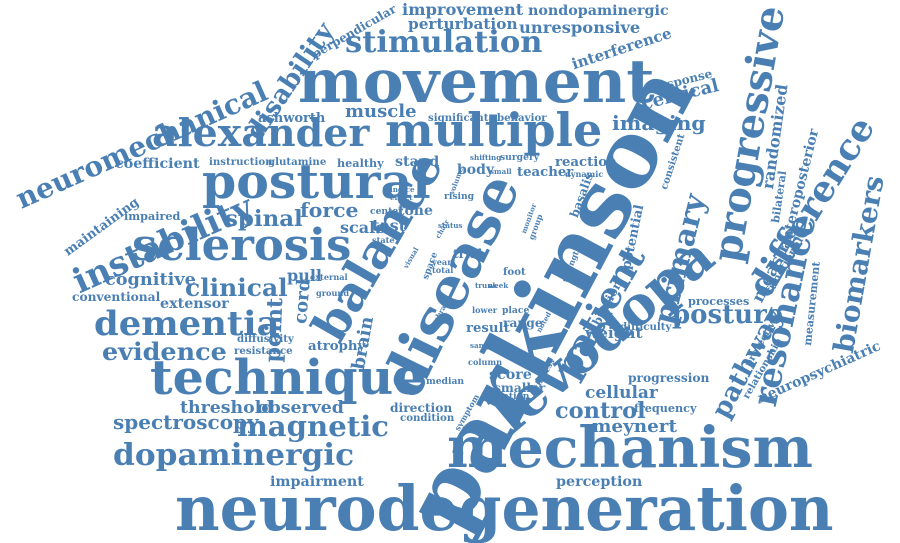  What do you see at coordinates (316, 182) in the screenshot?
I see `word-postural: postural` at bounding box center [316, 182].